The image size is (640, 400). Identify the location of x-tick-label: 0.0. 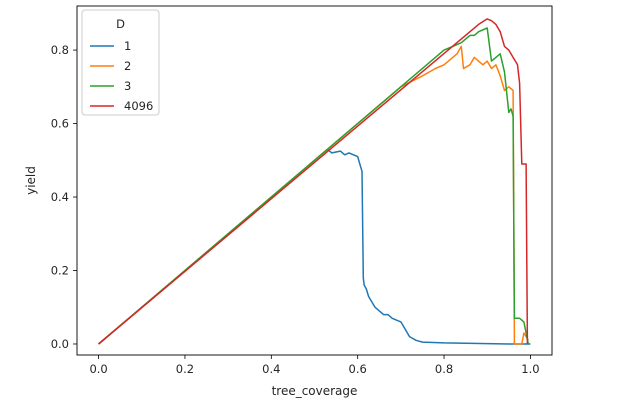
(98, 369).